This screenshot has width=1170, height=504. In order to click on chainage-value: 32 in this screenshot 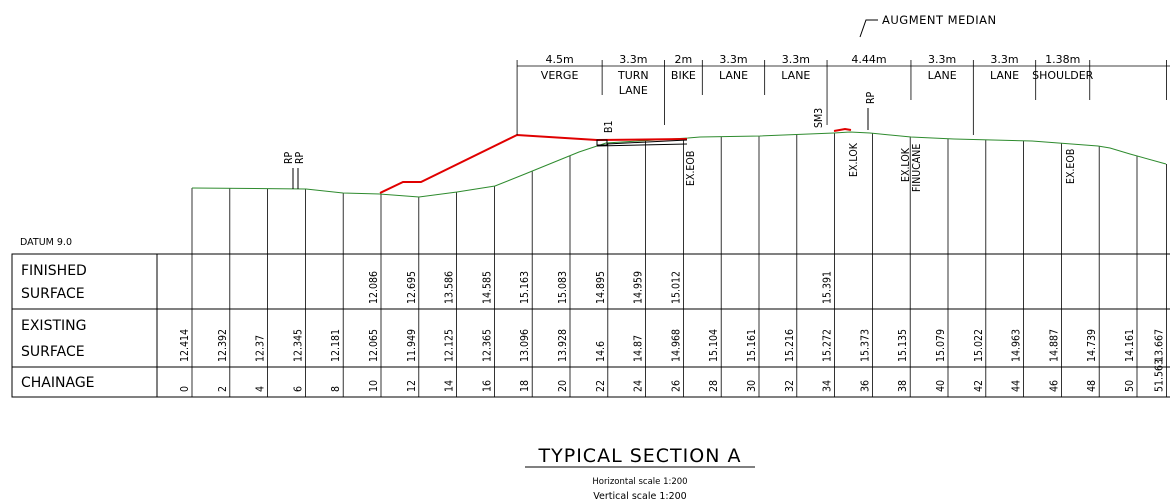, I will do `click(790, 386)`.